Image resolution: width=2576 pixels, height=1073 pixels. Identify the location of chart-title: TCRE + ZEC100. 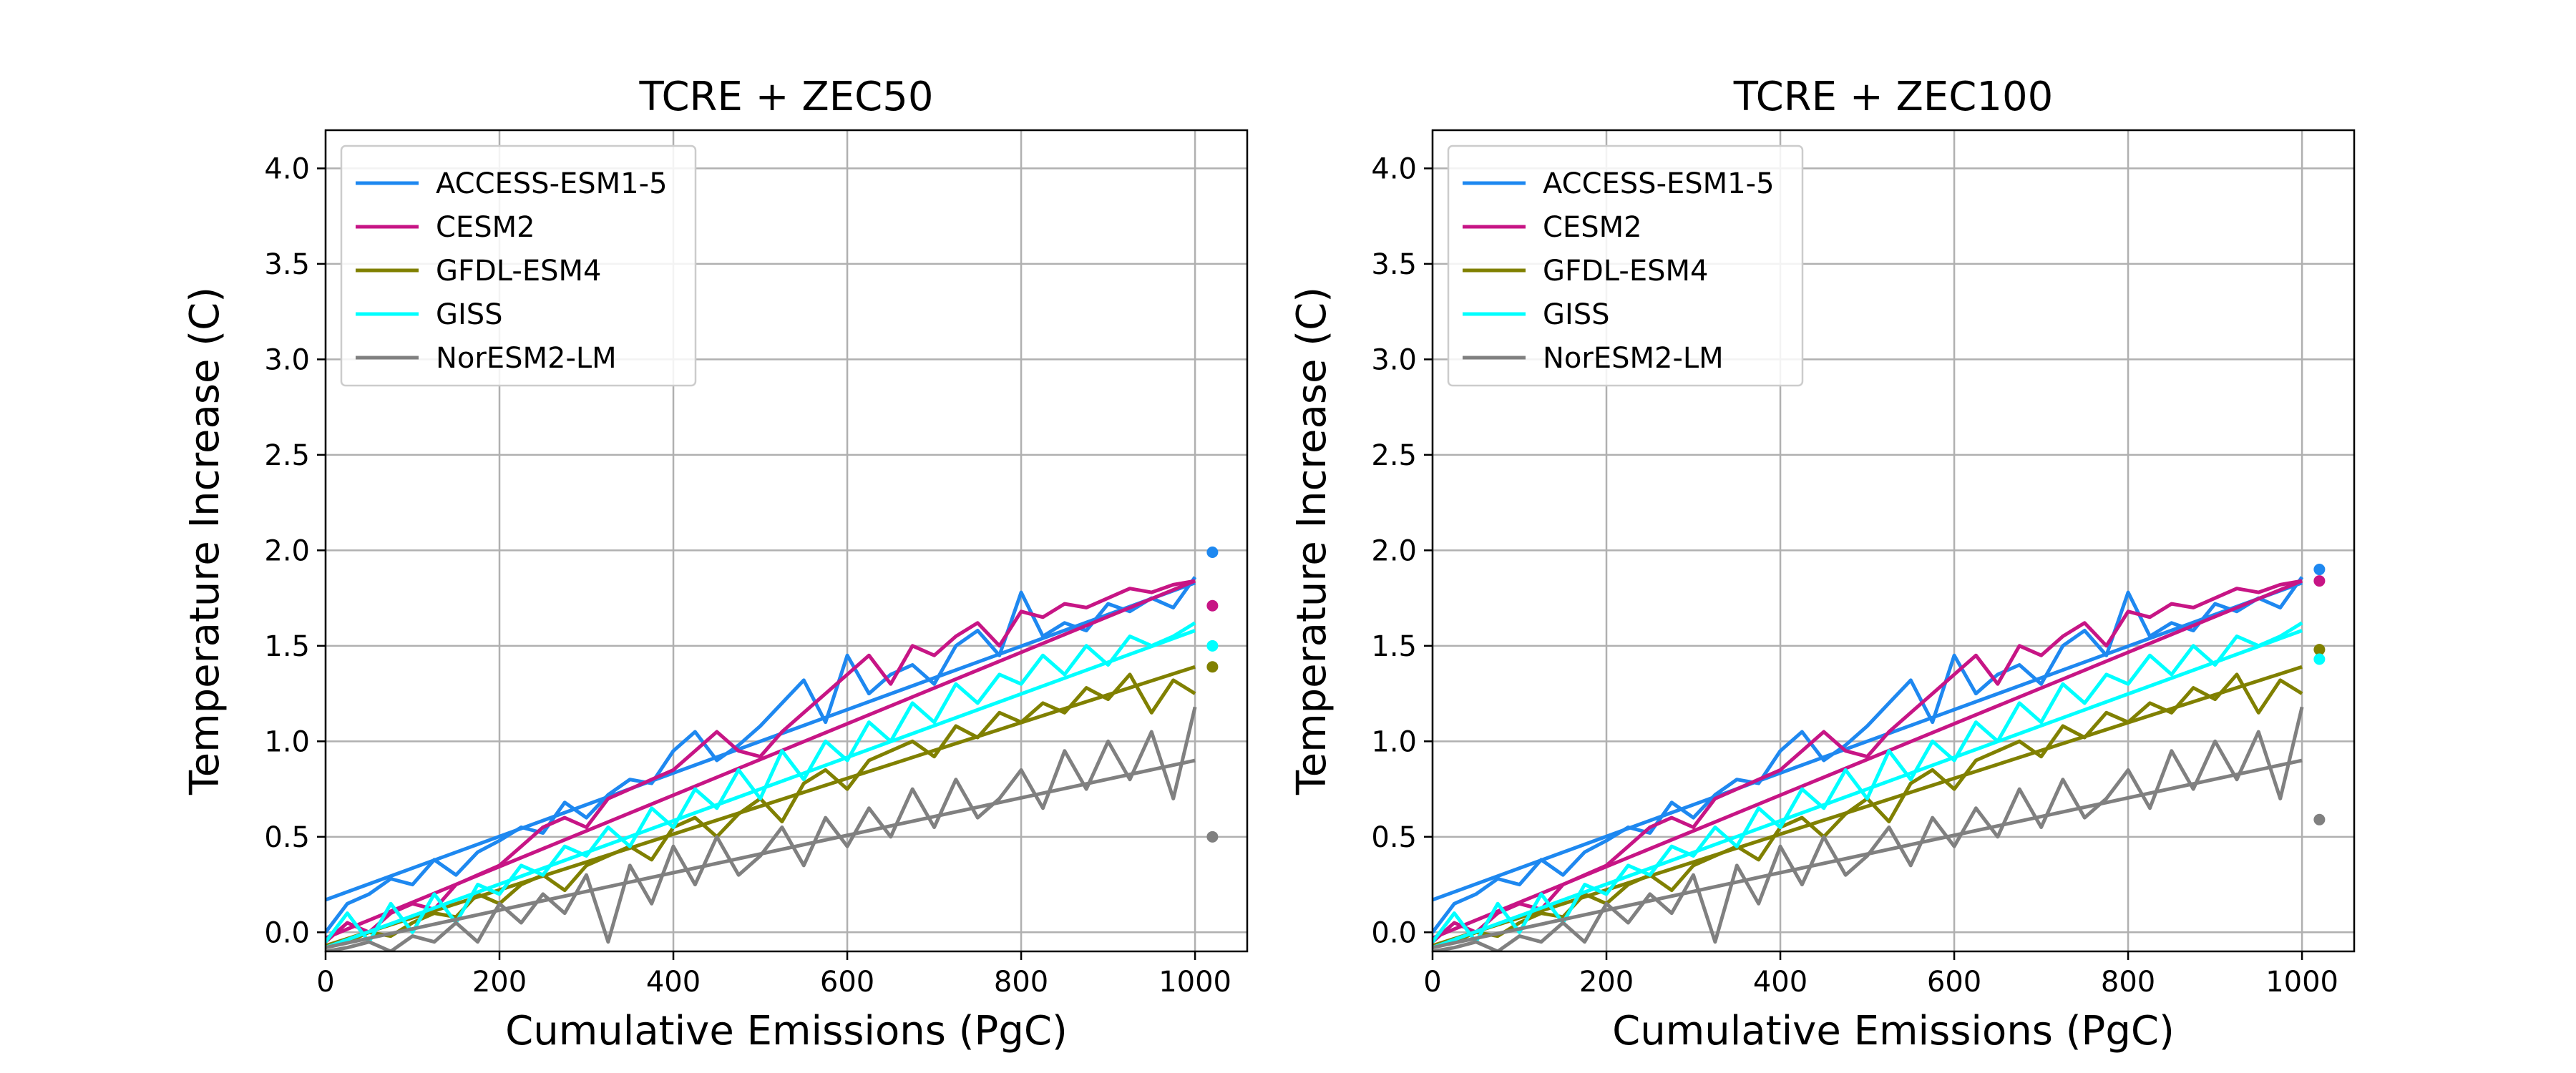
(1893, 97).